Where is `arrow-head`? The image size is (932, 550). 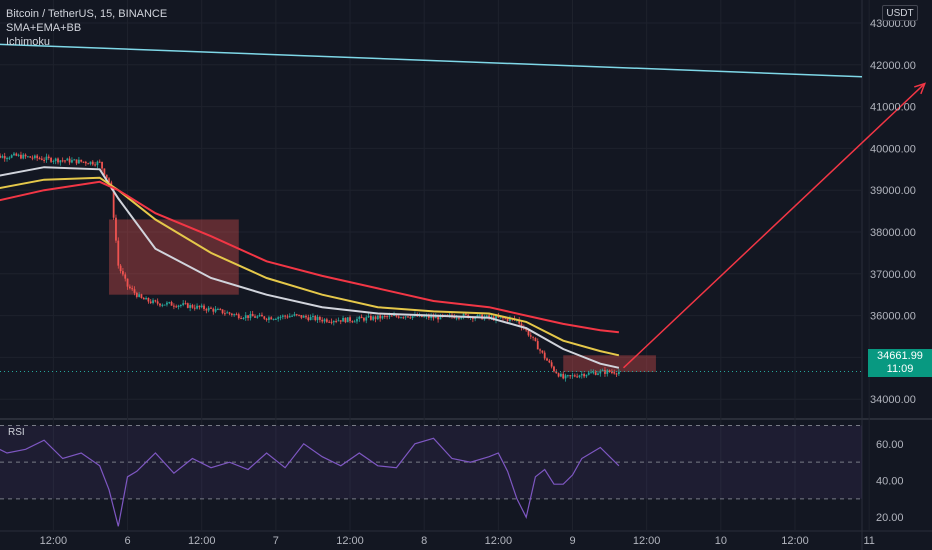
arrow-head is located at coordinates (920, 88).